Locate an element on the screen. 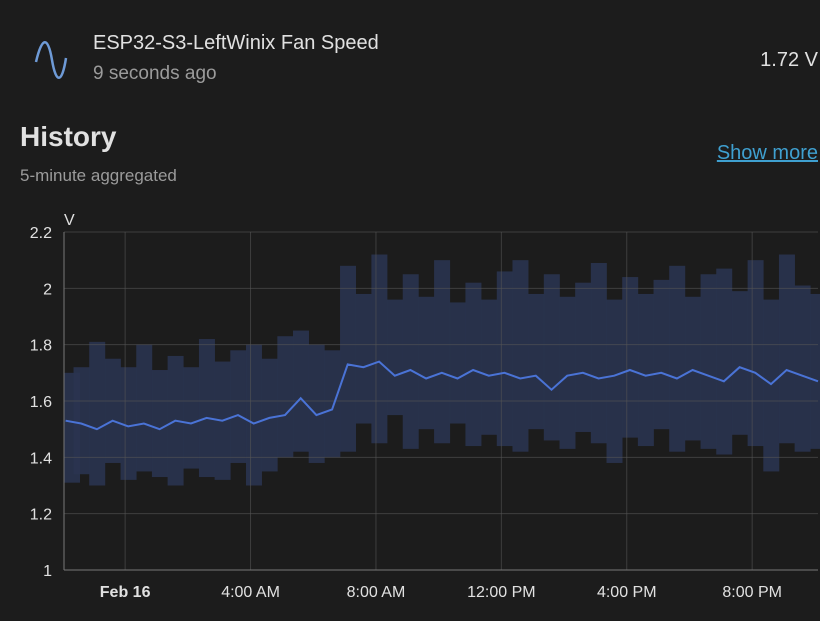  y-axis-unit: V is located at coordinates (69, 220).